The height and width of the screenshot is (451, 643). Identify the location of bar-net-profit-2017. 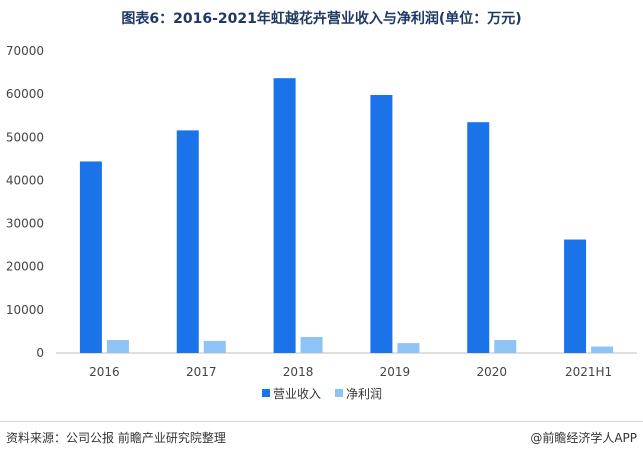
(214, 346).